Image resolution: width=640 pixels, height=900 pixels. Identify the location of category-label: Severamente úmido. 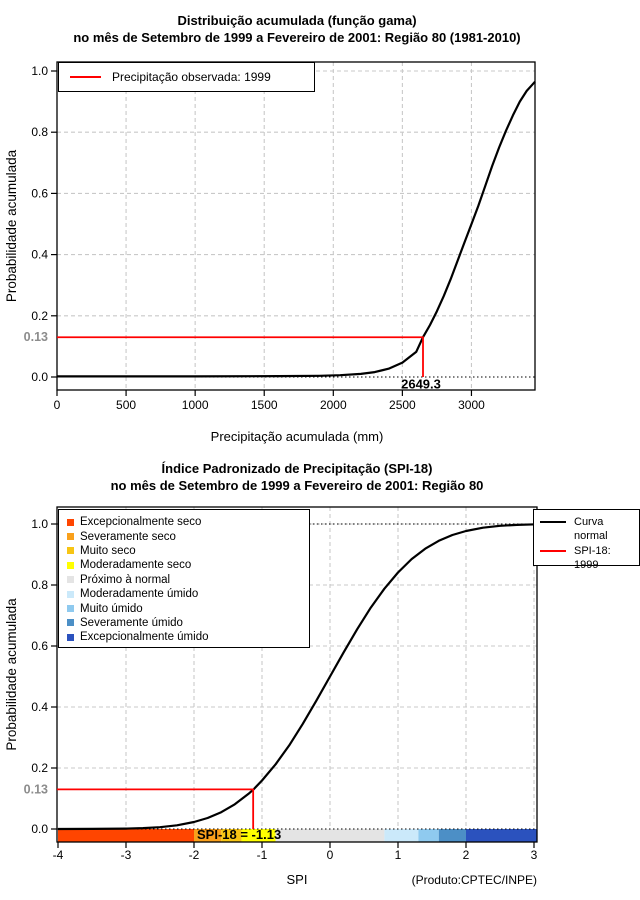
(131, 622).